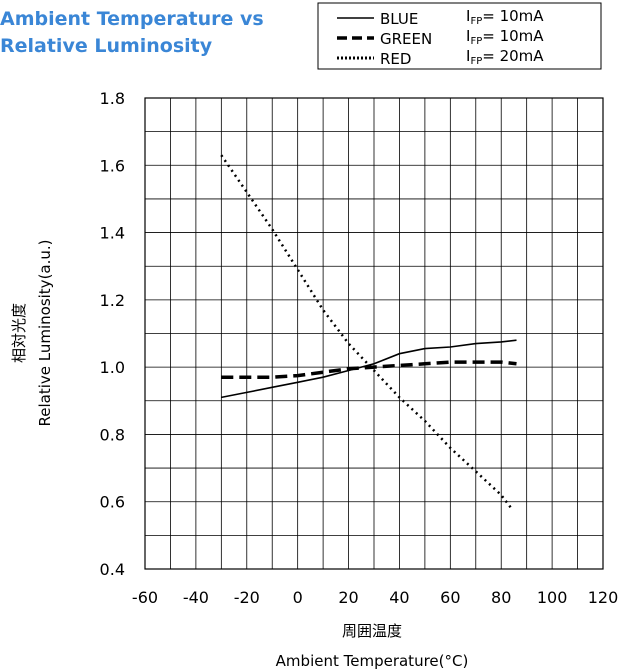  Describe the element at coordinates (501, 597) in the screenshot. I see `x-tick-label: 80` at that location.